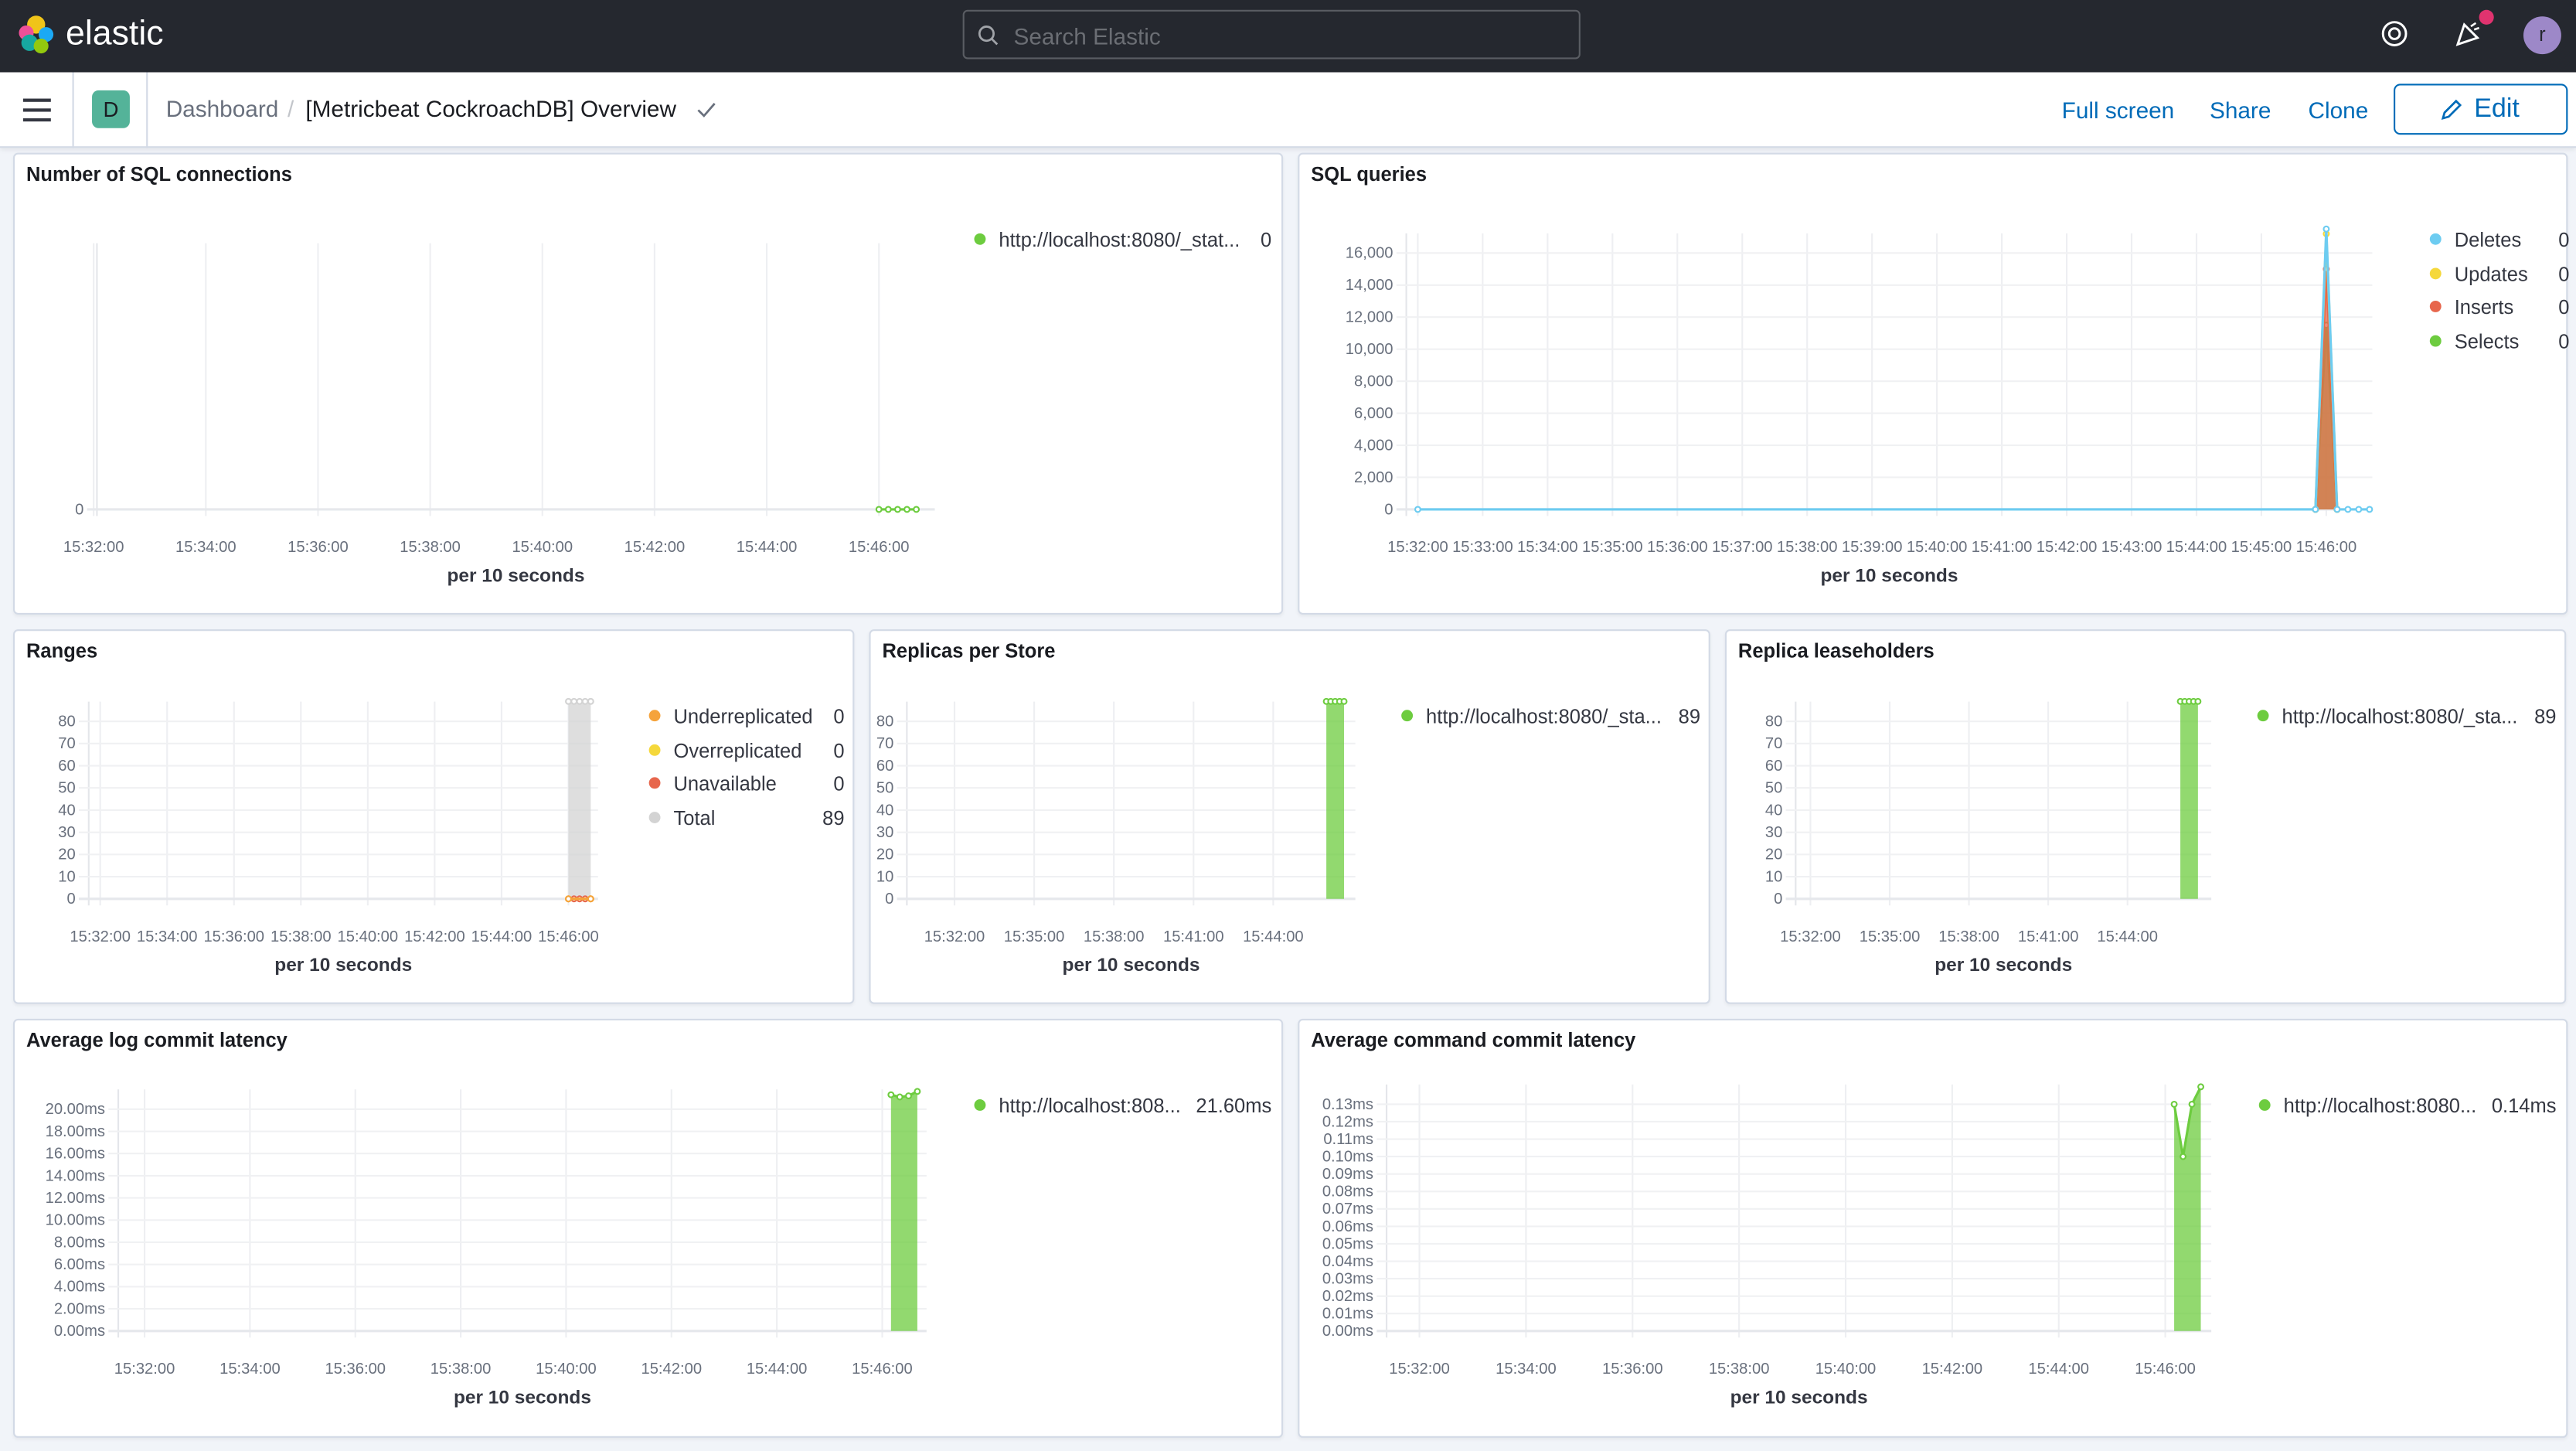 The height and width of the screenshot is (1451, 2576). Describe the element at coordinates (1271, 34) in the screenshot. I see `search-input: Search Elastic` at that location.